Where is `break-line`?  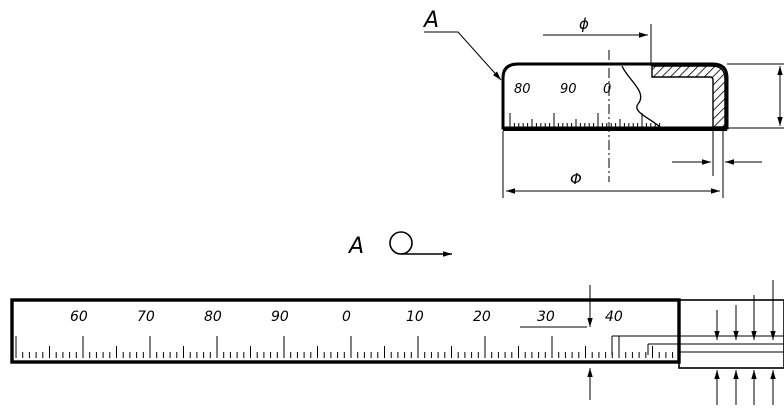 break-line is located at coordinates (641, 96).